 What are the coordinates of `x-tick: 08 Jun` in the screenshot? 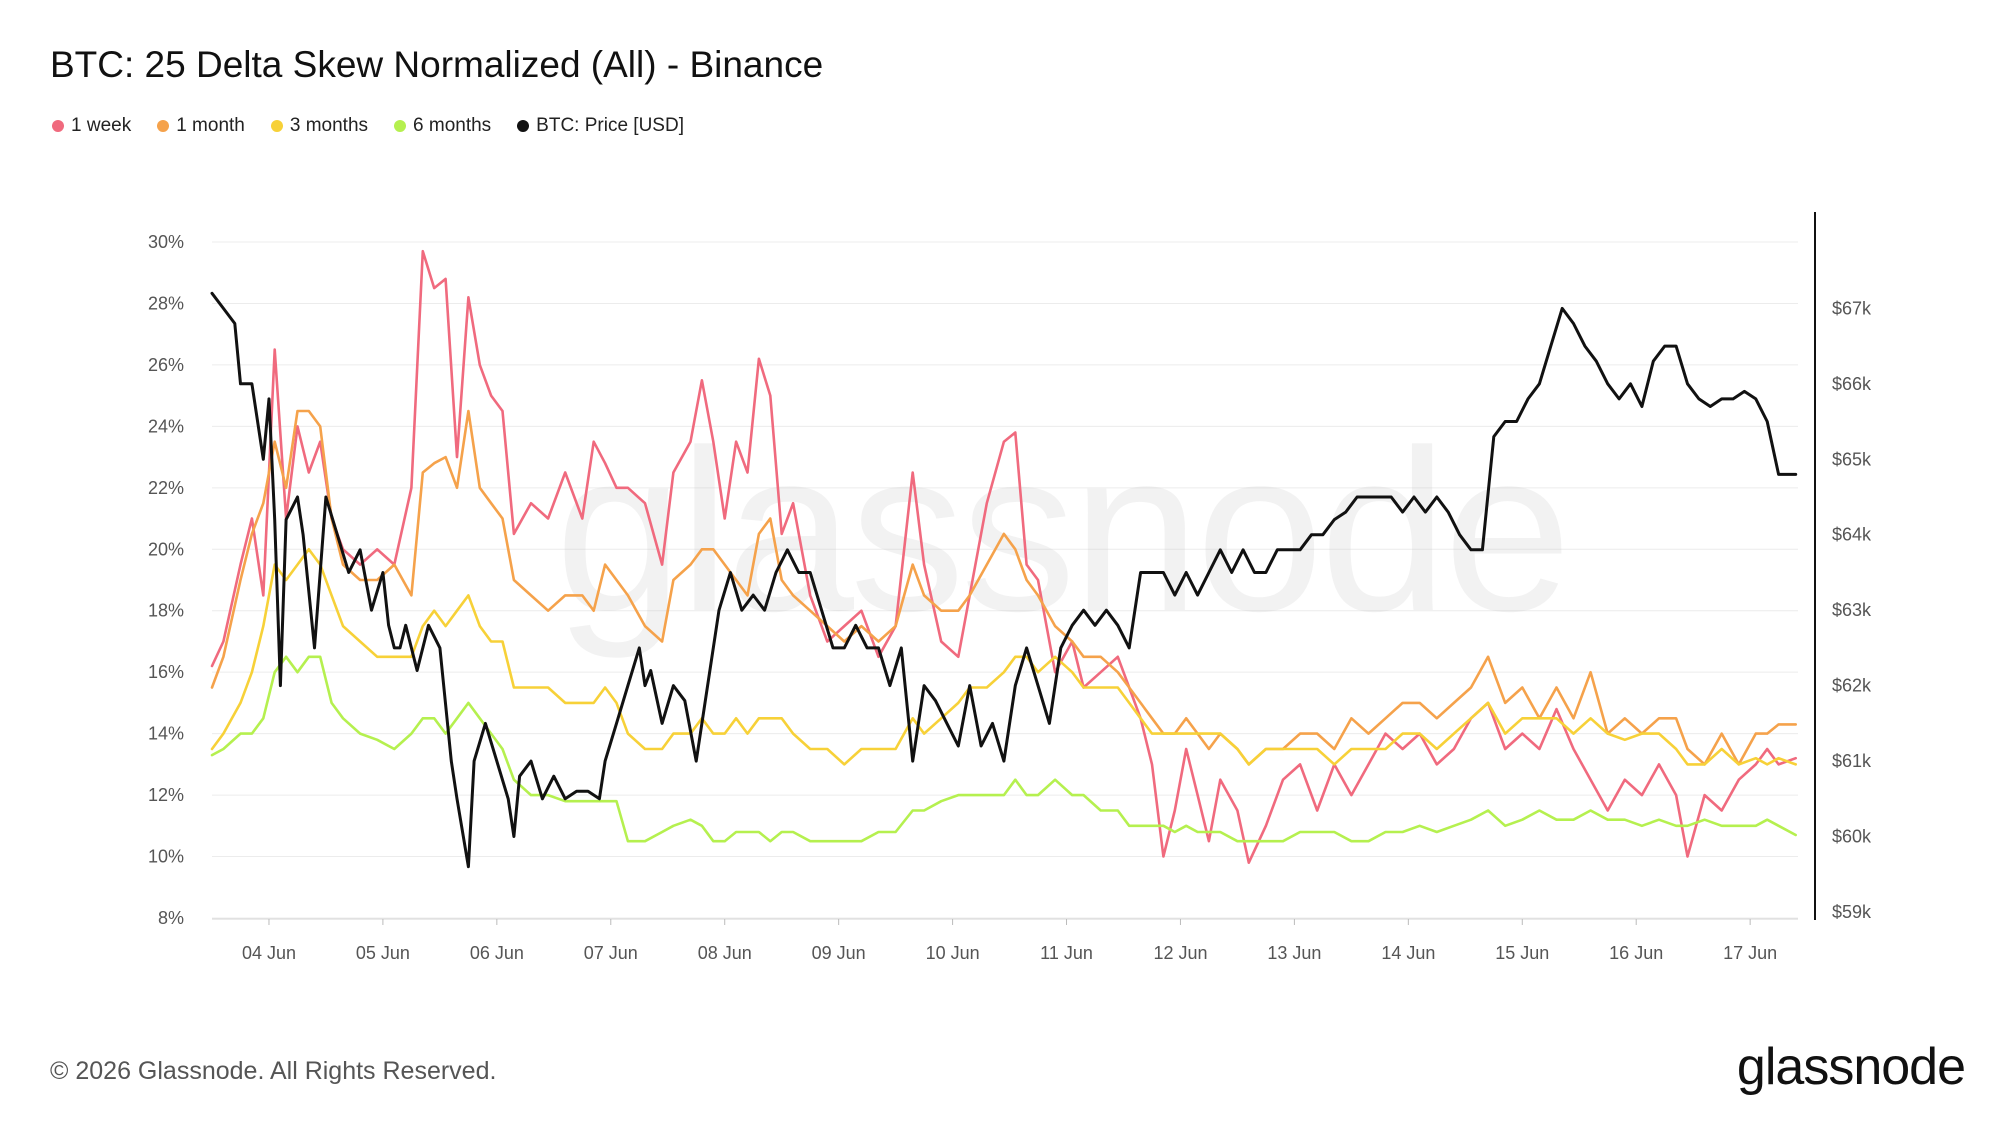 It's located at (725, 953).